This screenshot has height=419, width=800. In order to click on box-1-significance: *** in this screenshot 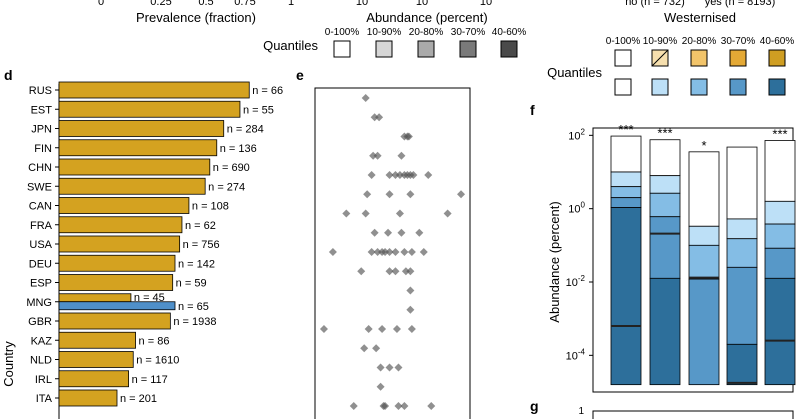, I will do `click(664, 133)`.